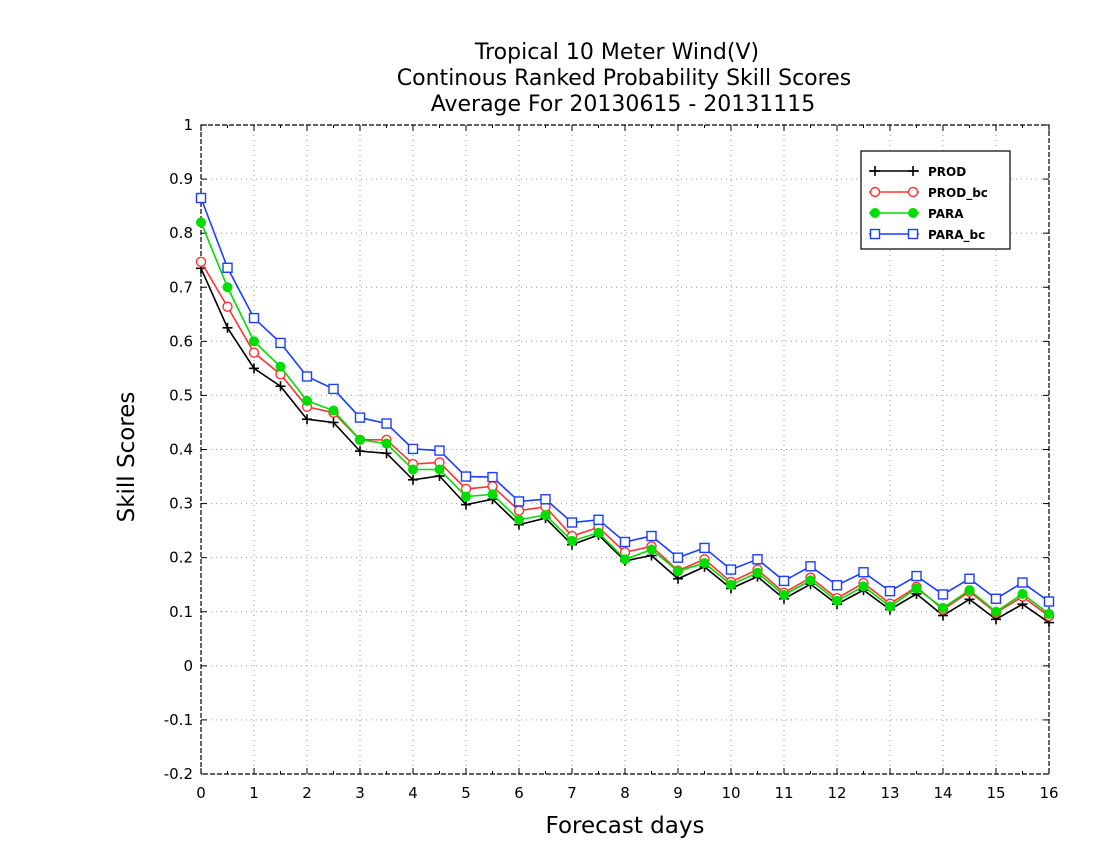 Image resolution: width=1100 pixels, height=850 pixels. Describe the element at coordinates (181, 179) in the screenshot. I see `y-tick-label: 0.9` at that location.